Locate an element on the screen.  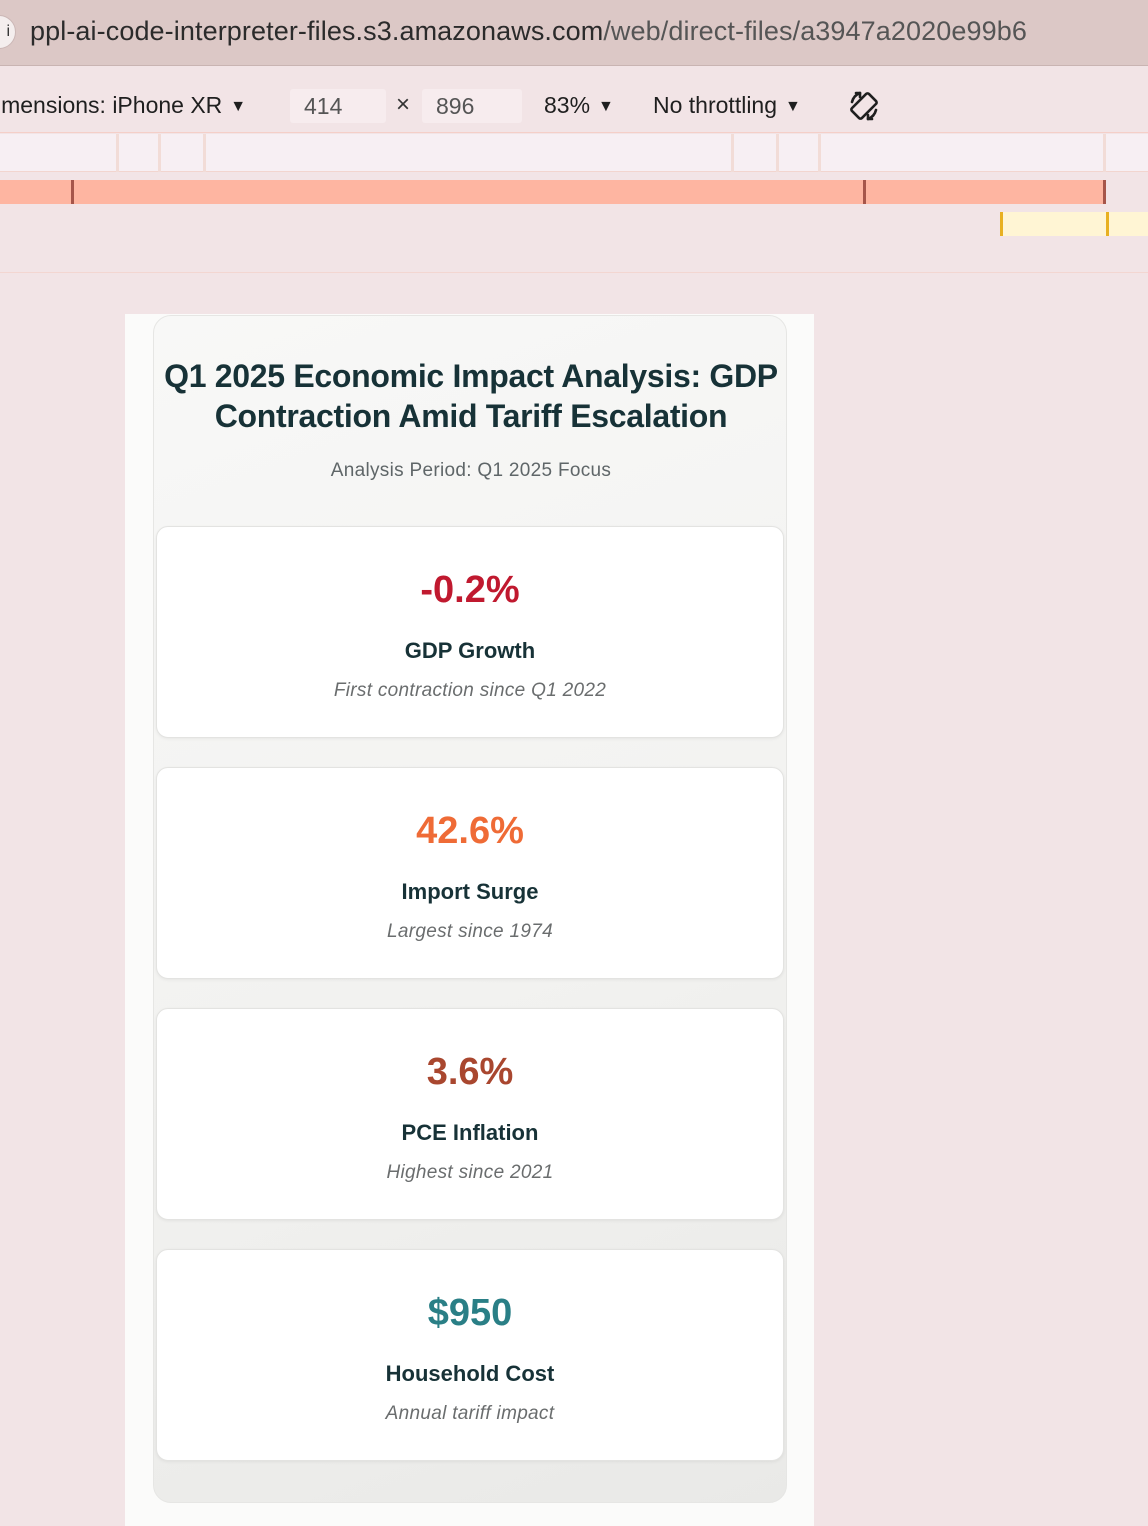
dimensions-dropdown: imensions: iPhone XR ▼ is located at coordinates (123, 105).